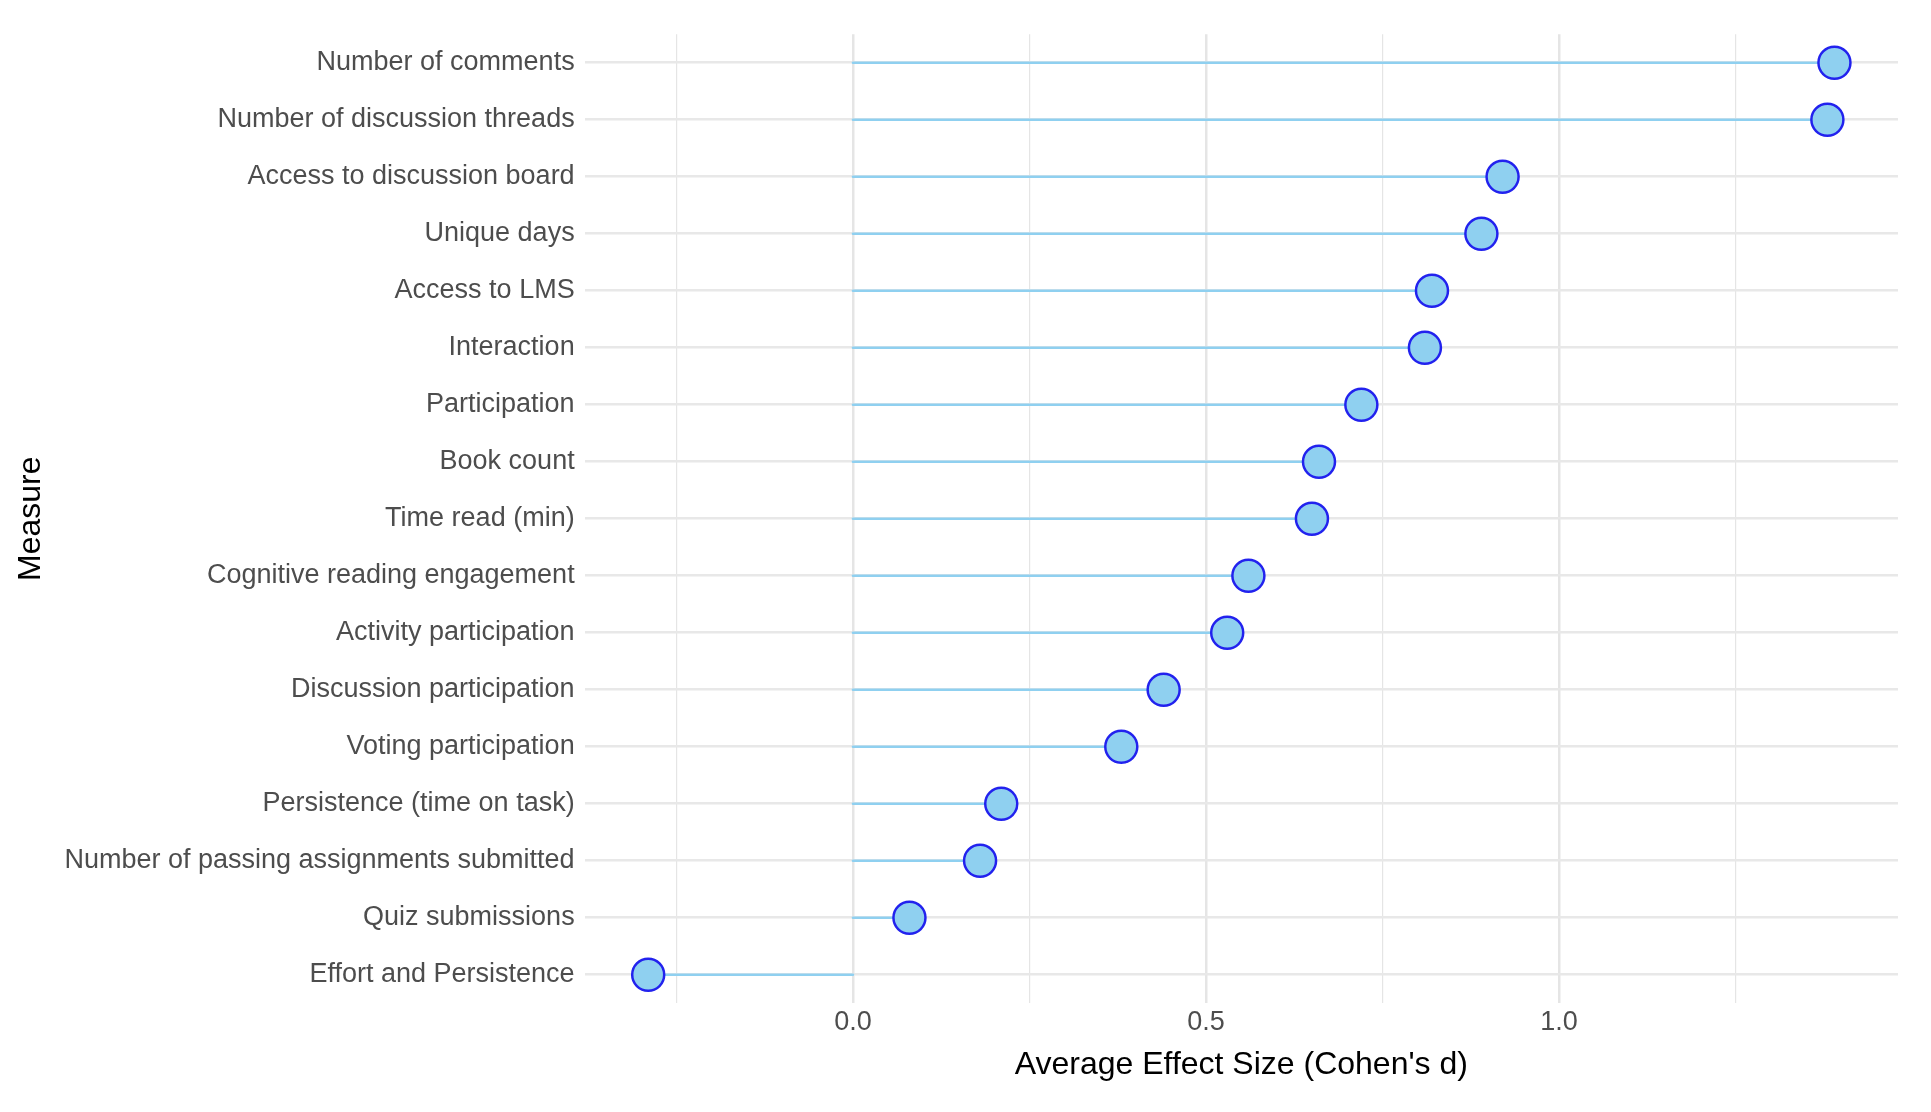 The image size is (1931, 1112). What do you see at coordinates (460, 745) in the screenshot?
I see `y-tick-label: Voting participation` at bounding box center [460, 745].